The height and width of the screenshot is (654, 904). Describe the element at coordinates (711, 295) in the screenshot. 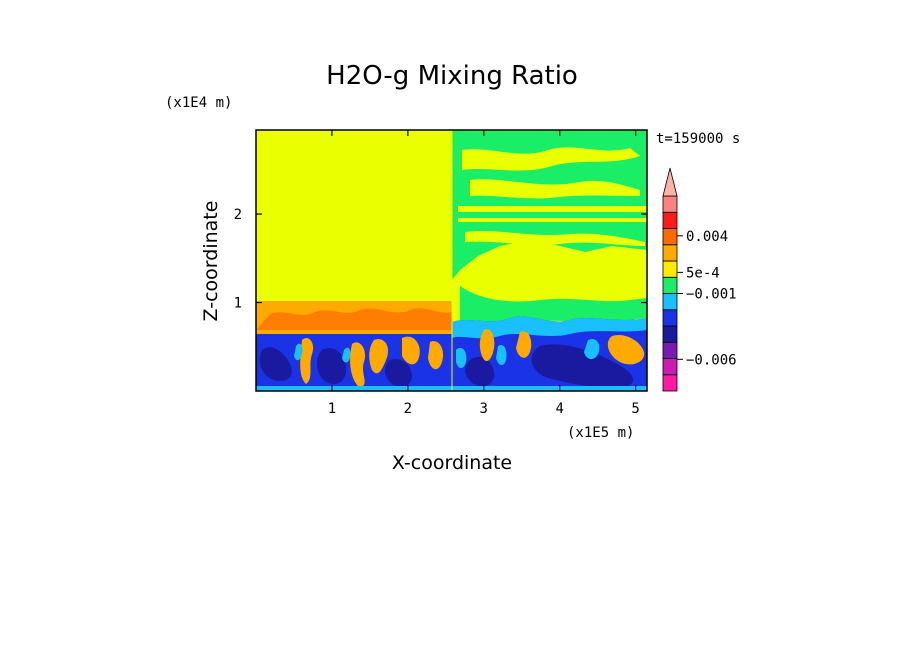

I see `colorbar-label: −0.001` at that location.